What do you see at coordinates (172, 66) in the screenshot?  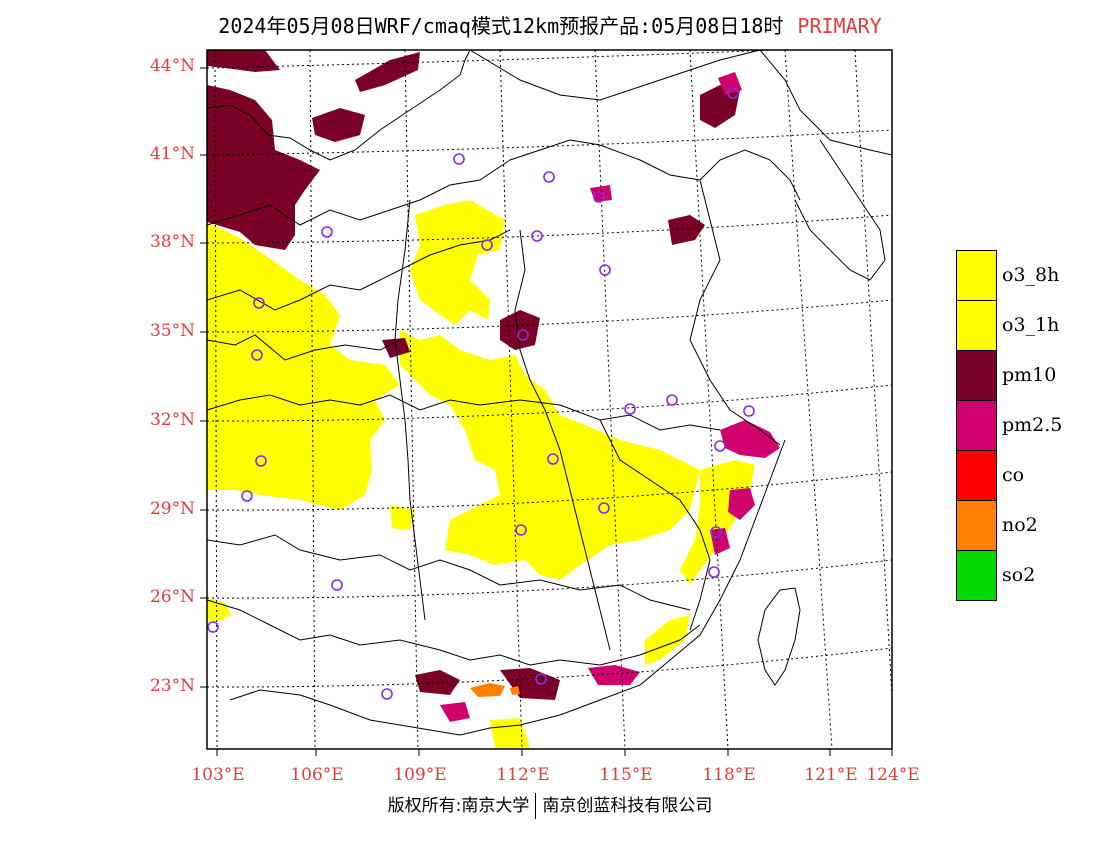 I see `lat-label-44: 44°N` at bounding box center [172, 66].